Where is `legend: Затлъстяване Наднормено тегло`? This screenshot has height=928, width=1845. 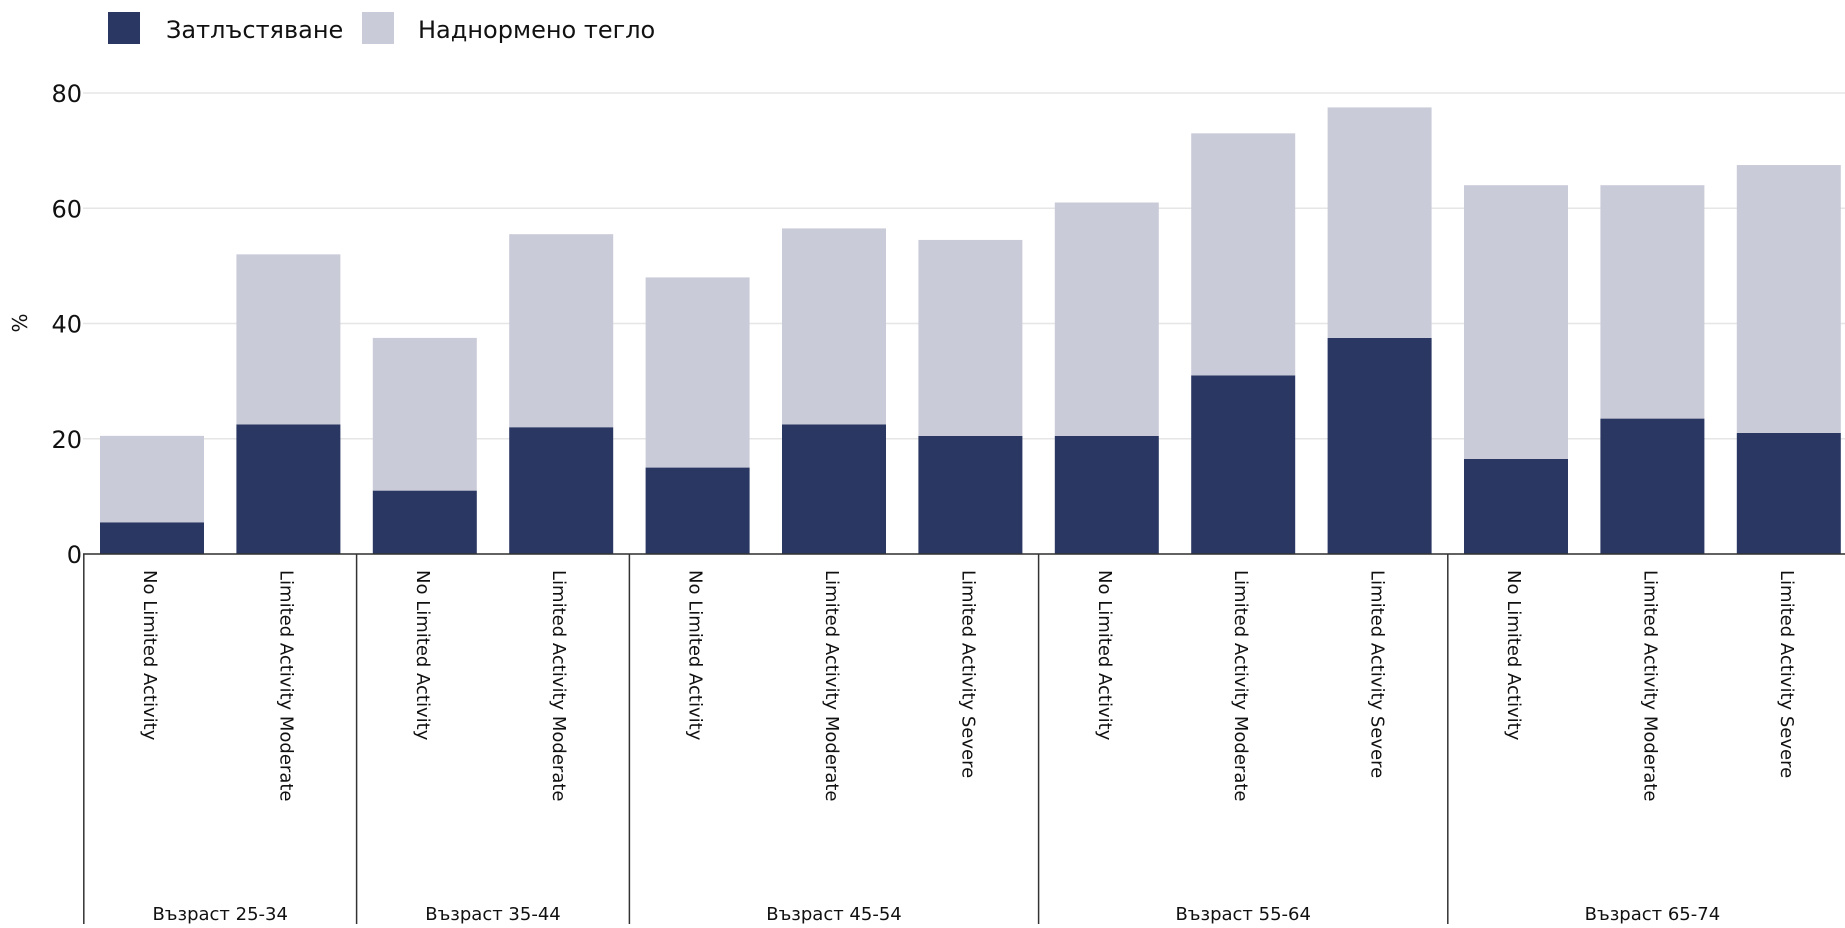 legend: Затлъстяване Наднормено тегло is located at coordinates (381, 28).